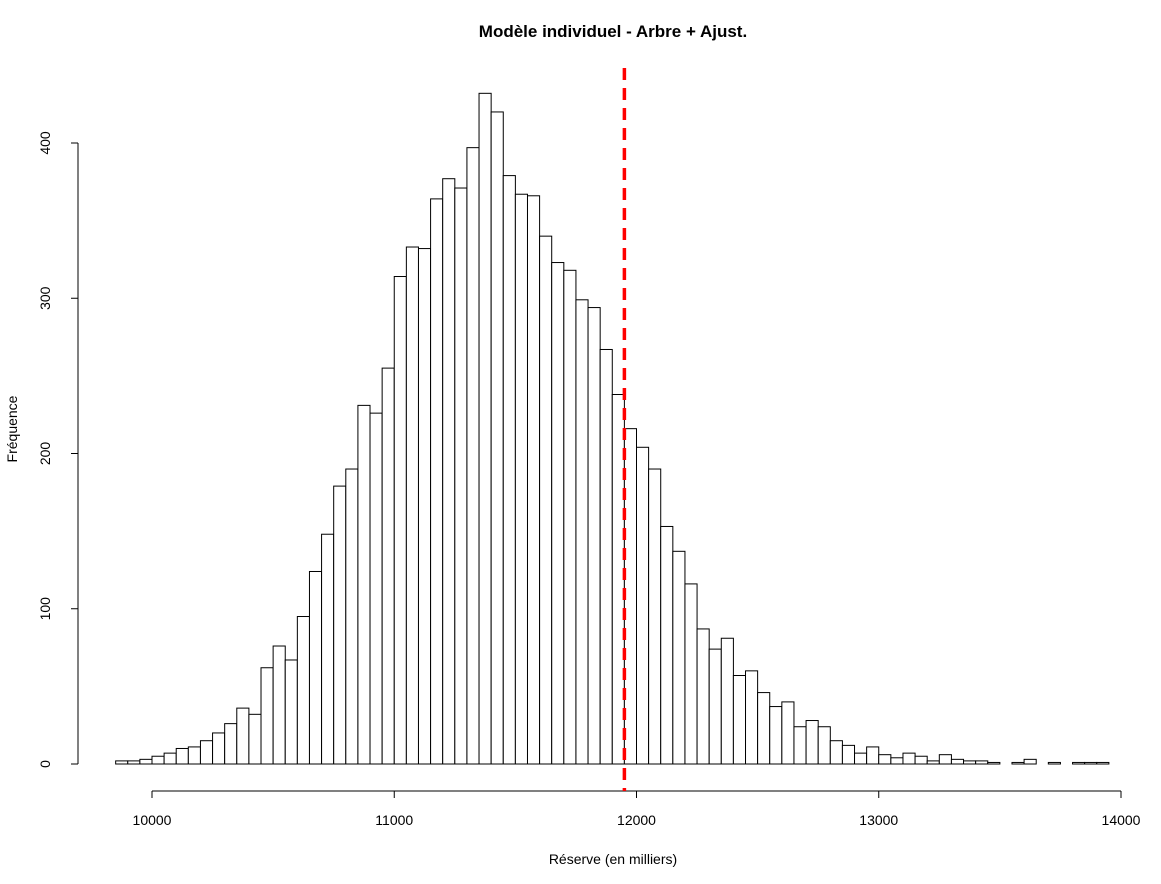 The image size is (1161, 884). Describe the element at coordinates (45, 298) in the screenshot. I see `y-tick-label: 300` at that location.